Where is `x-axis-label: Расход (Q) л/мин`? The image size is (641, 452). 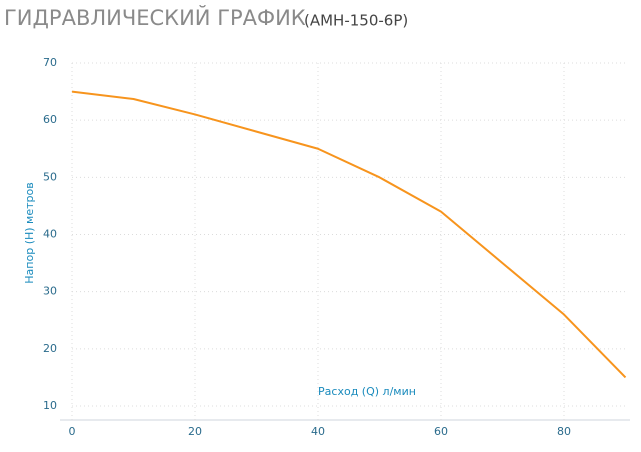
x-axis-label: Расход (Q) л/мин is located at coordinates (367, 391).